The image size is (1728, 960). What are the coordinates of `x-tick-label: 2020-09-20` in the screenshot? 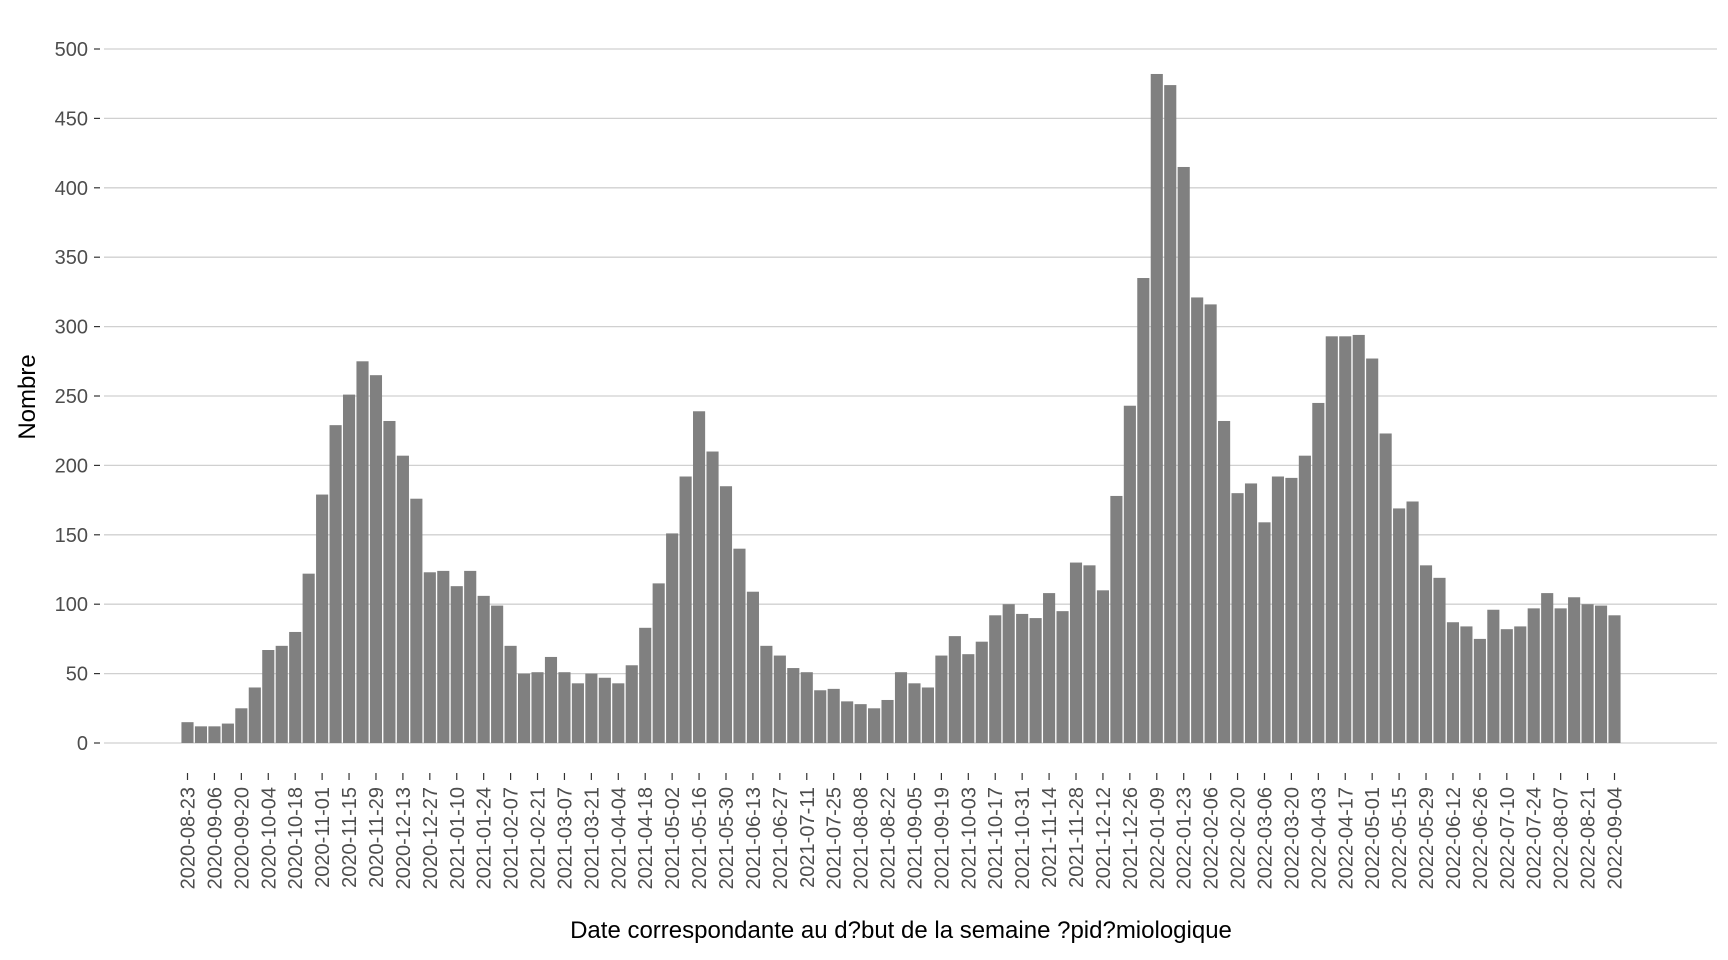 It's located at (242, 838).